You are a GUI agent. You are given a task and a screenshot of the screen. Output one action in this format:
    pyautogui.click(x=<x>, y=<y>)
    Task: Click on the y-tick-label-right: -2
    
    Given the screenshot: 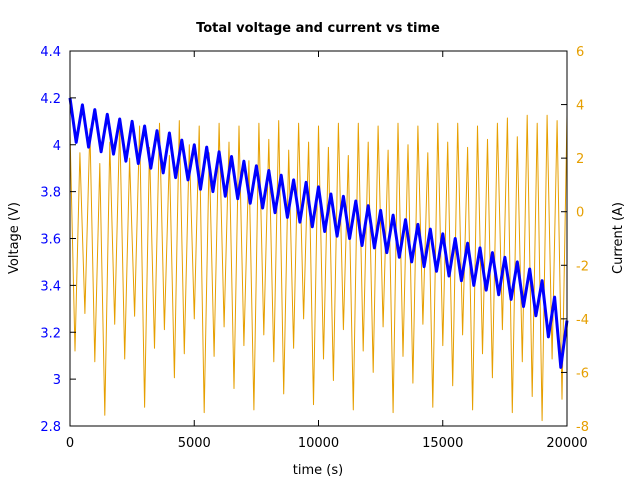 What is the action you would take?
    pyautogui.click(x=582, y=266)
    